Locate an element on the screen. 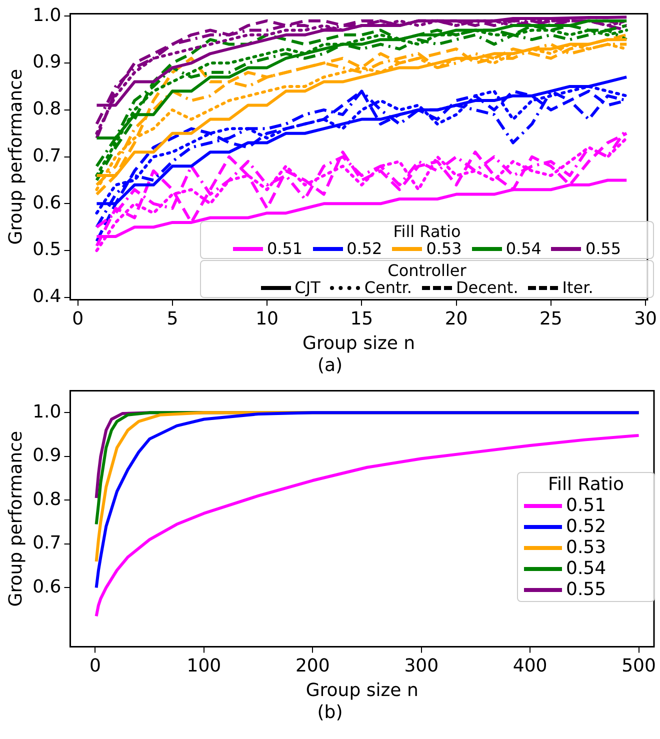 Image resolution: width=660 pixels, height=739 pixels. x-tick-label: 30 is located at coordinates (645, 319).